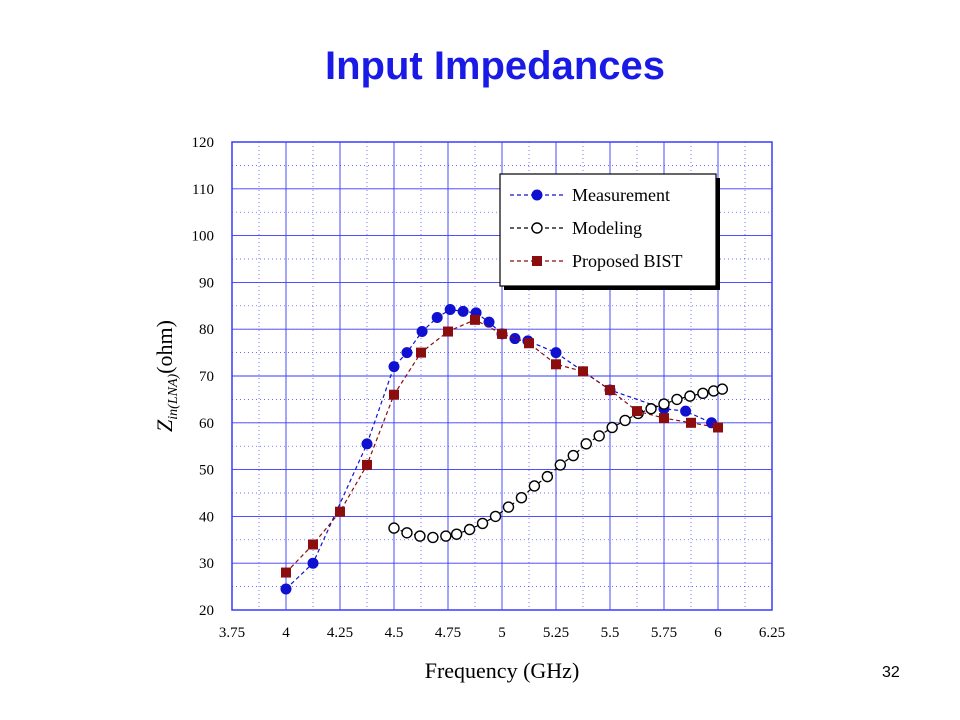 The height and width of the screenshot is (720, 960). What do you see at coordinates (206, 471) in the screenshot?
I see `y-tick-label: 50` at bounding box center [206, 471].